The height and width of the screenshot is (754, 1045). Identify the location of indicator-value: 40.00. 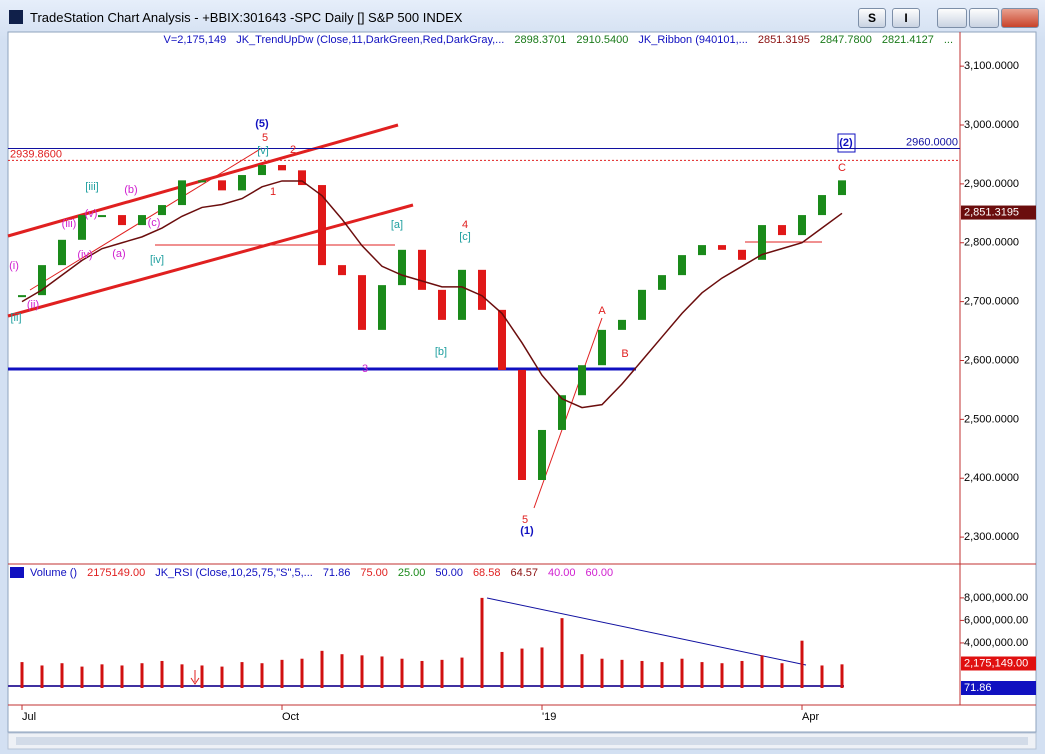
(562, 573).